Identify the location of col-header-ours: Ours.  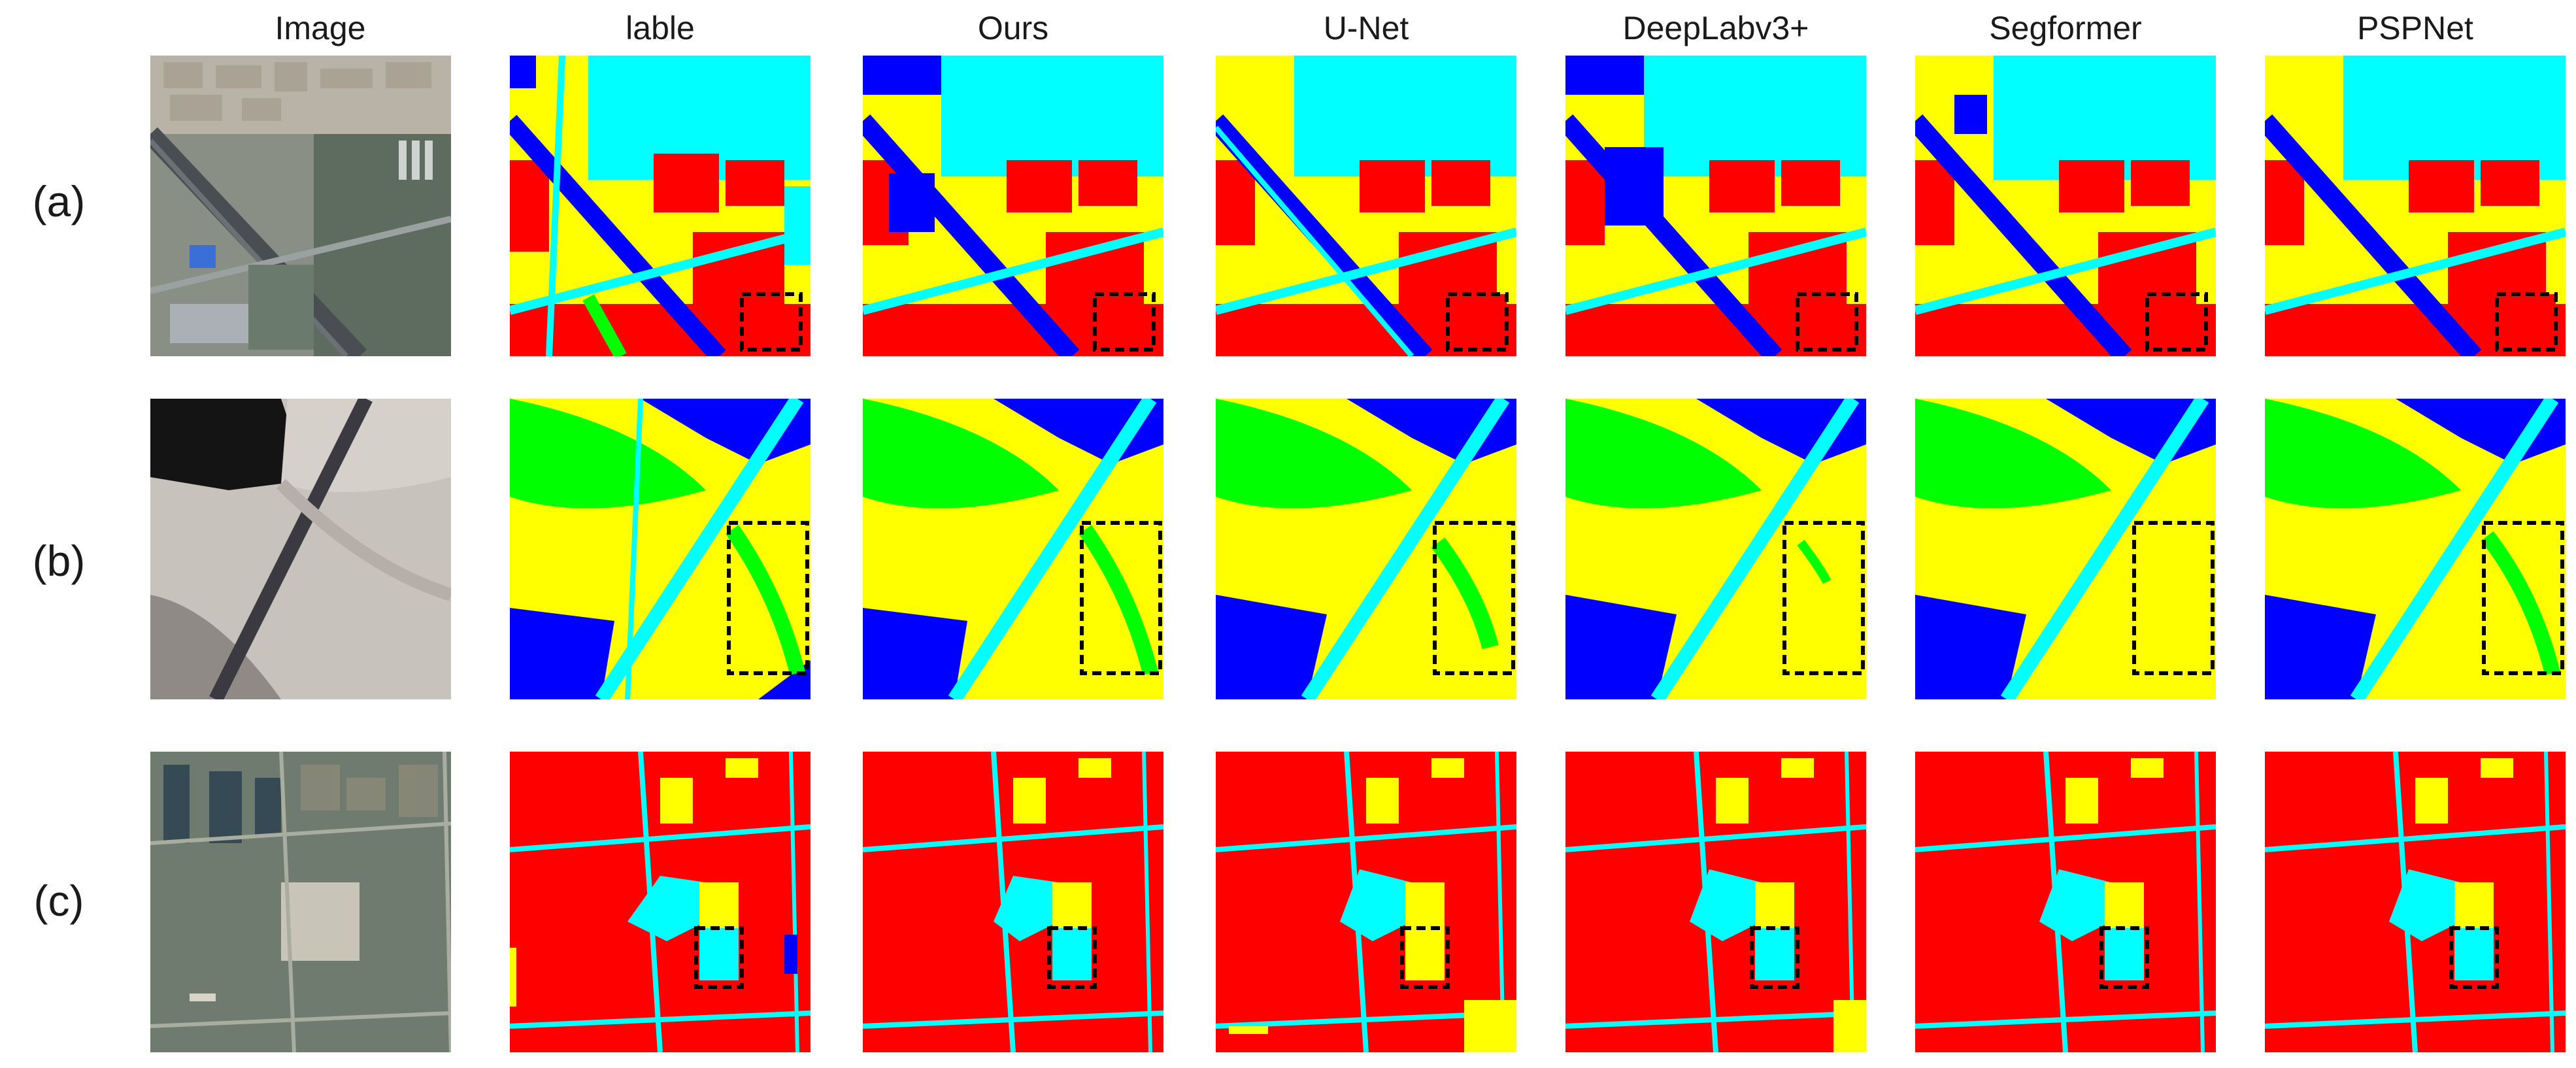
(1013, 28).